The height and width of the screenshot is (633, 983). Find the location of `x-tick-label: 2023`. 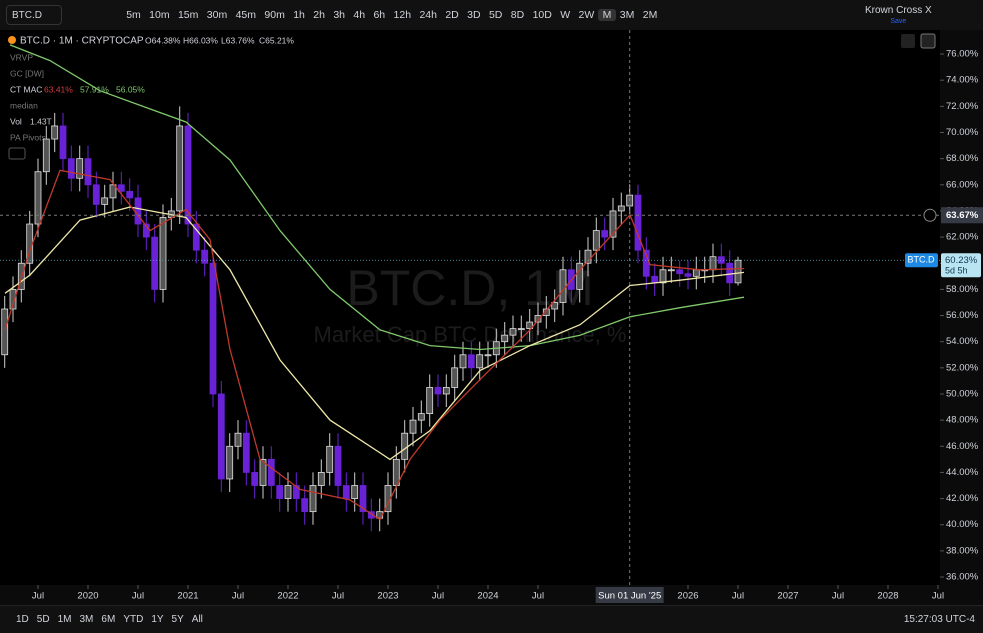

x-tick-label: 2023 is located at coordinates (387, 596).